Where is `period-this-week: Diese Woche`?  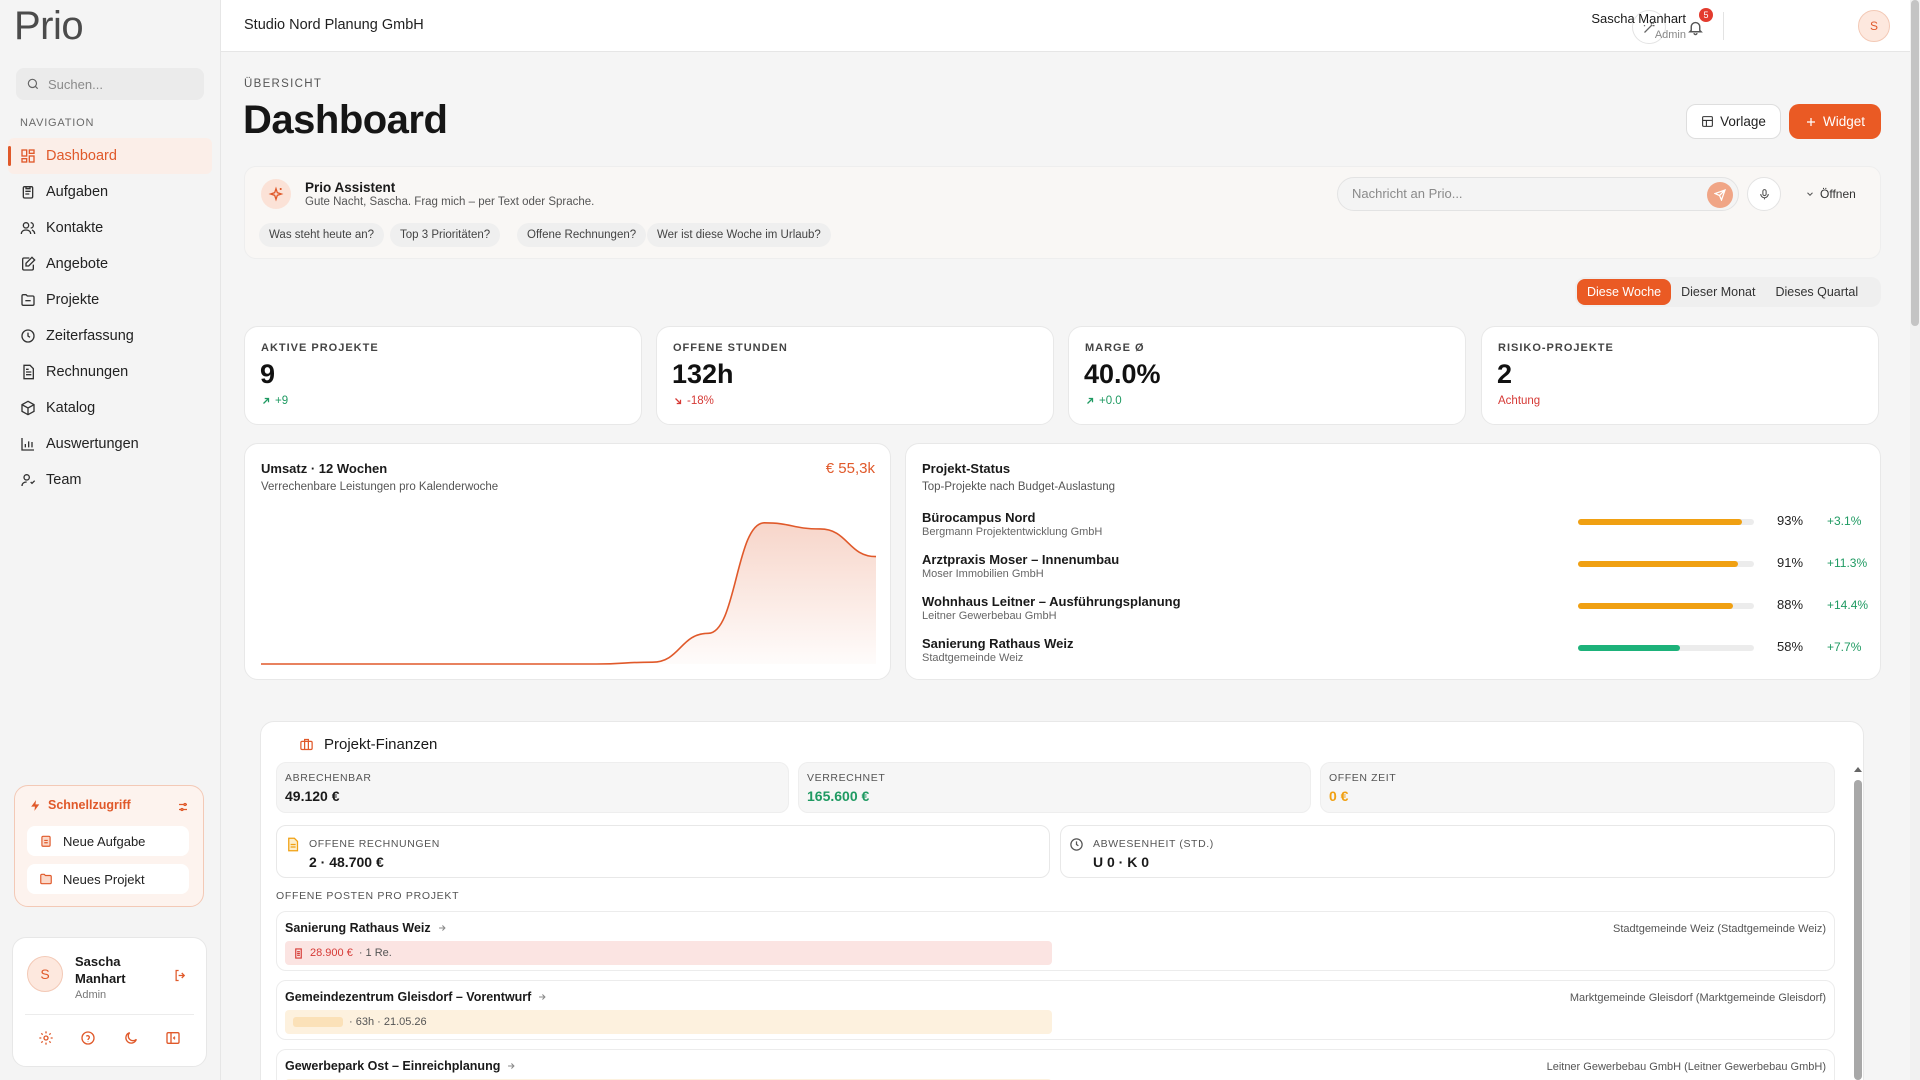 period-this-week: Diese Woche is located at coordinates (1624, 292).